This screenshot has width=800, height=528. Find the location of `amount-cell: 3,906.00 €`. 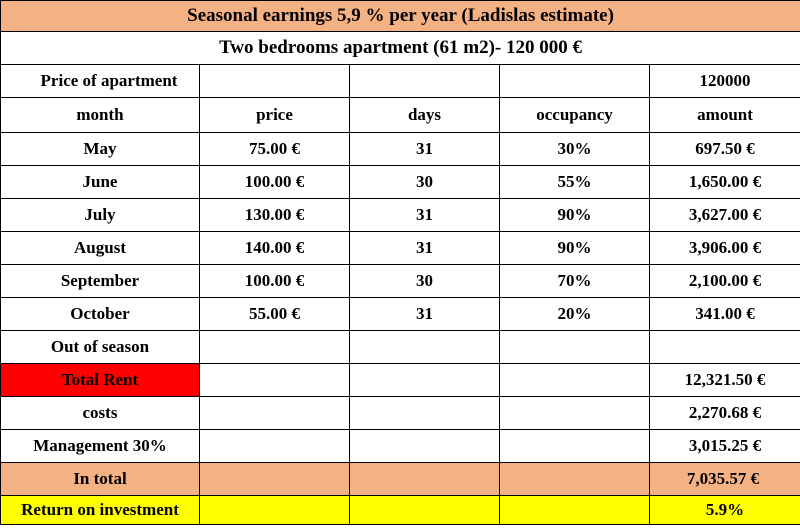

amount-cell: 3,906.00 € is located at coordinates (724, 248).